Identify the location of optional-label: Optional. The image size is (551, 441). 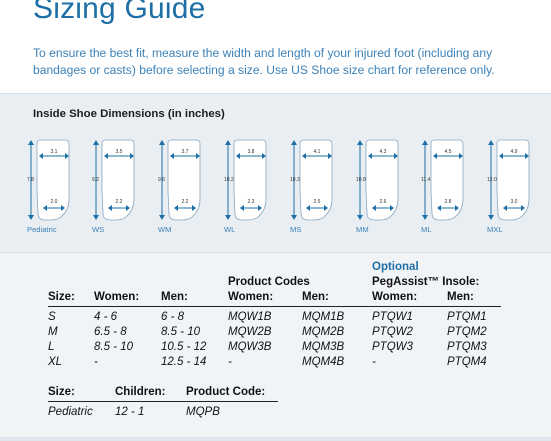
(395, 267).